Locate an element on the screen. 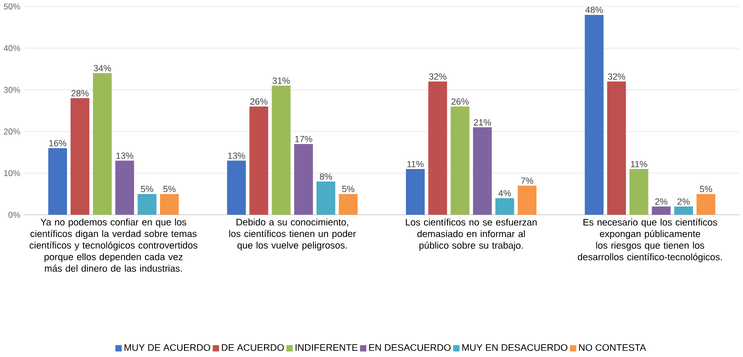 Image resolution: width=743 pixels, height=357 pixels. y-tick-label: 20% is located at coordinates (12, 131).